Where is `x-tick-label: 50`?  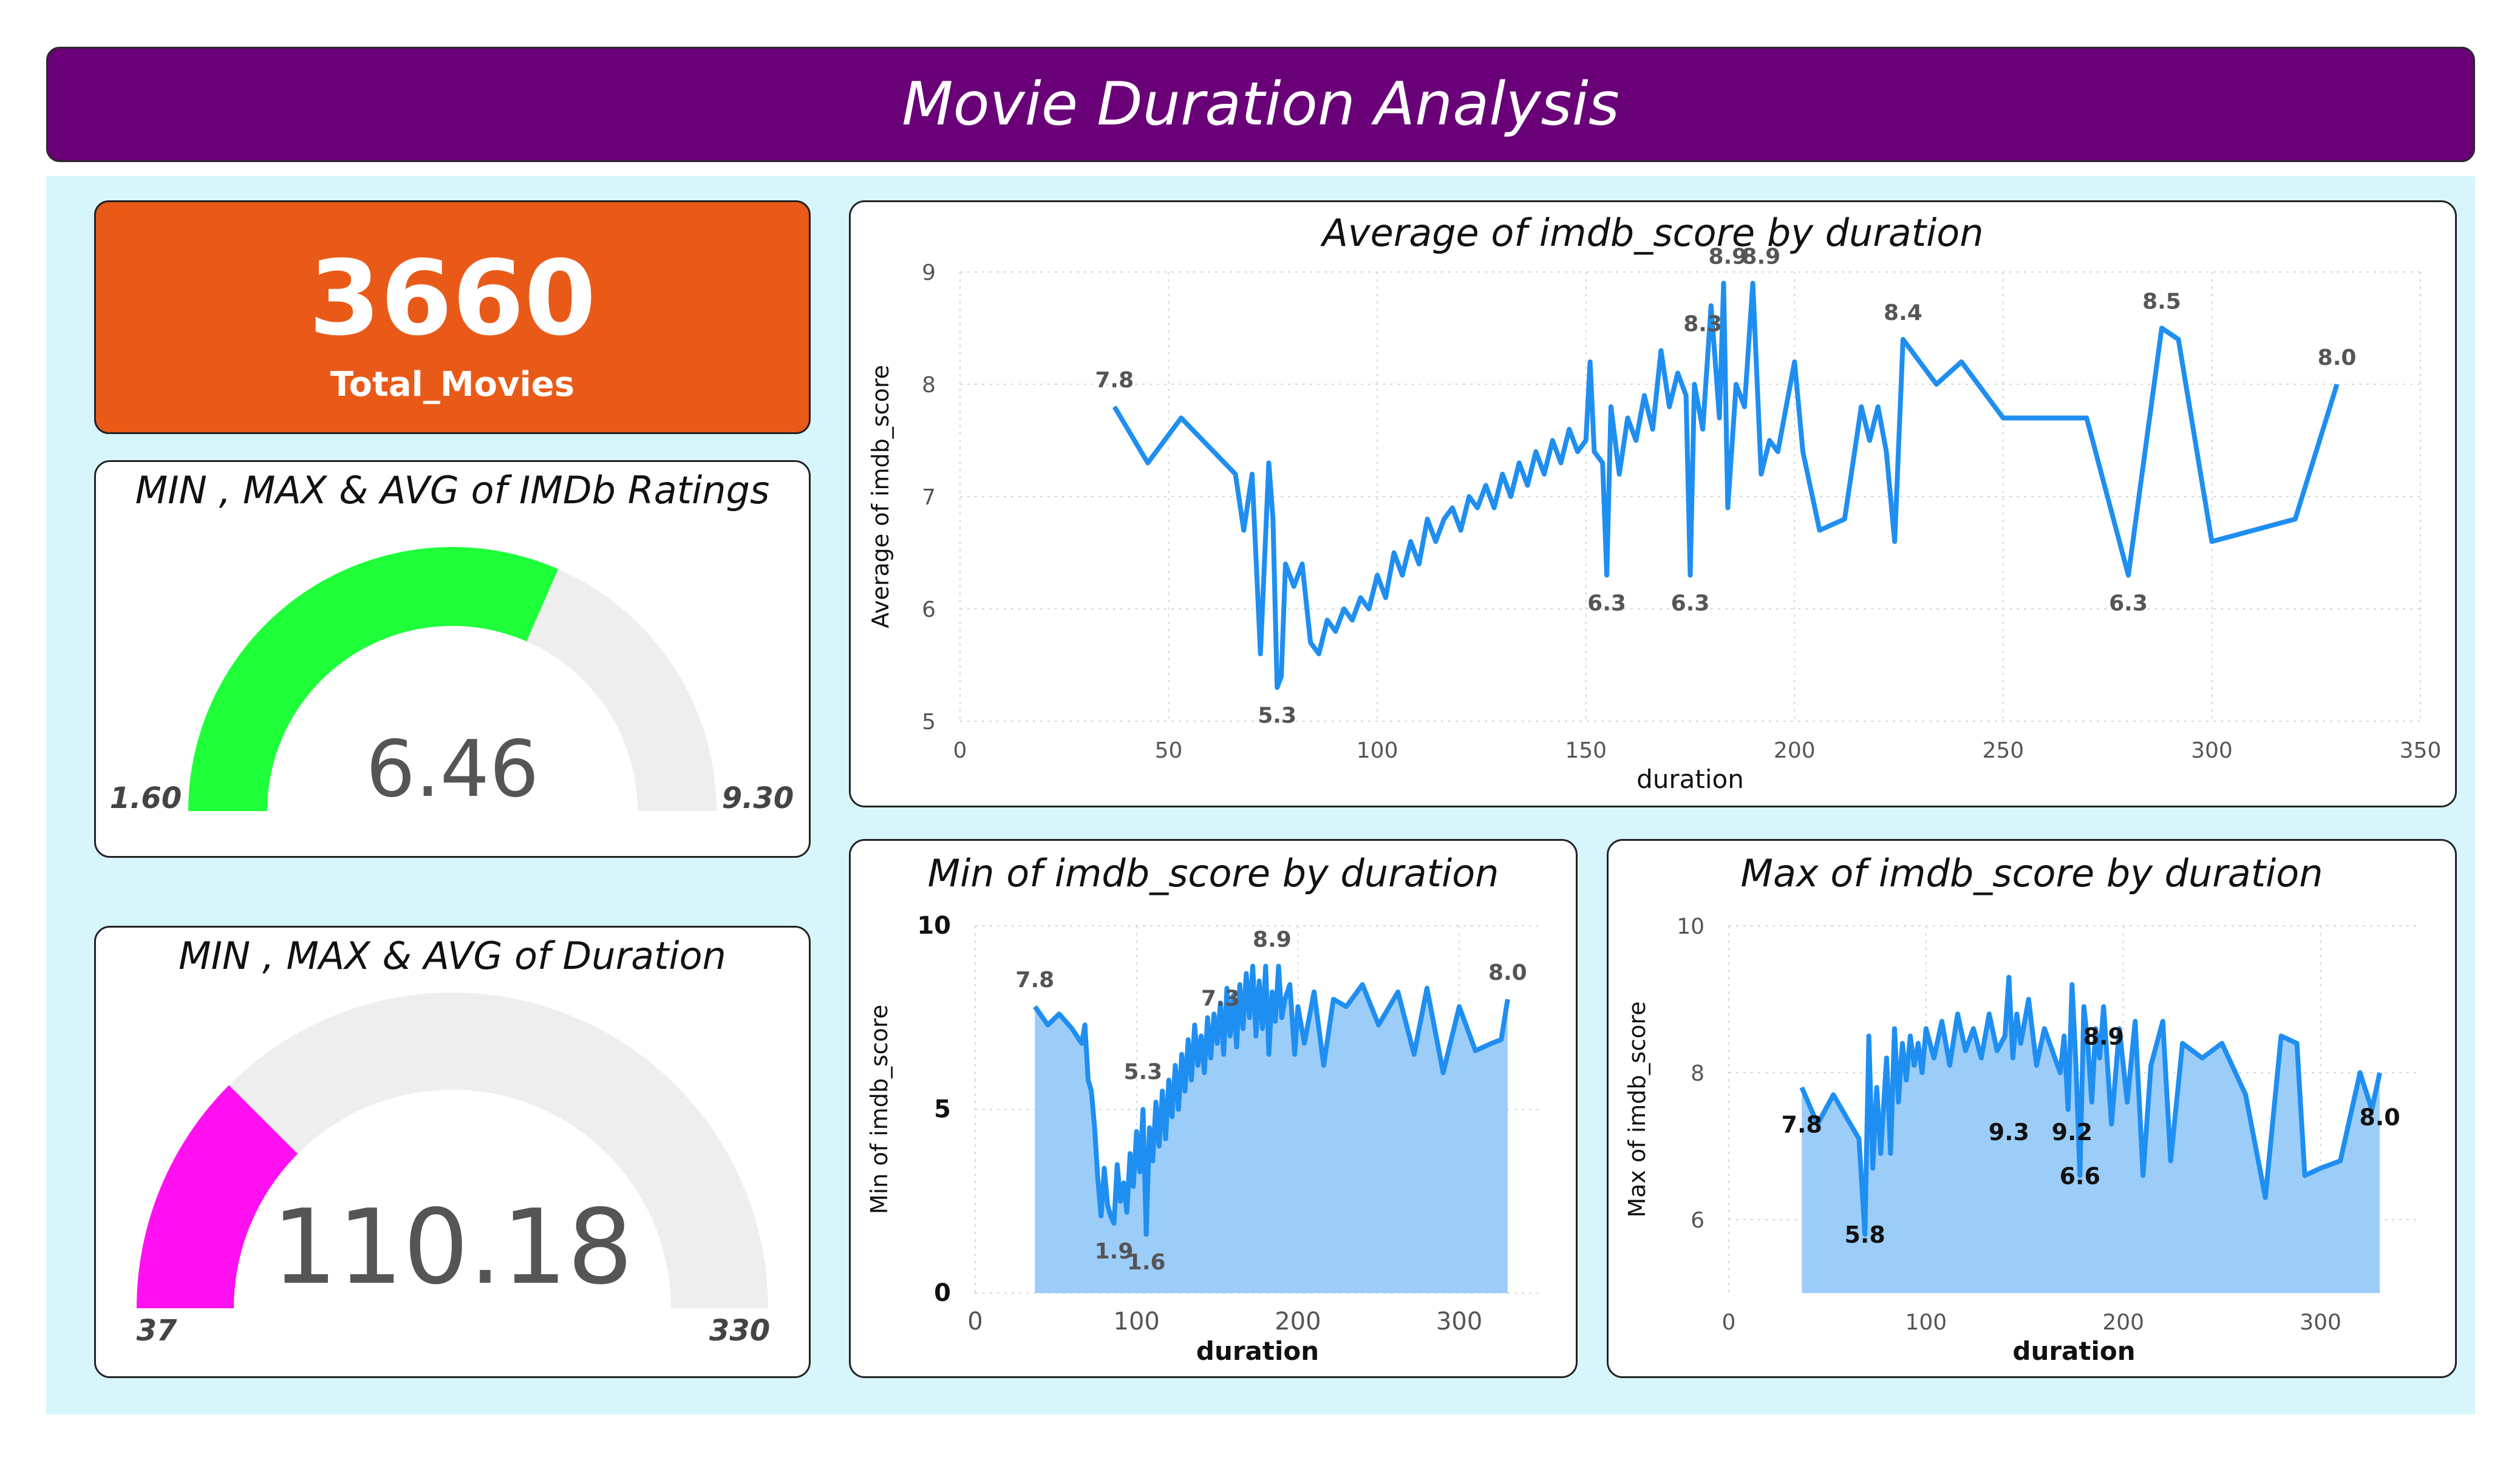
x-tick-label: 50 is located at coordinates (1169, 750).